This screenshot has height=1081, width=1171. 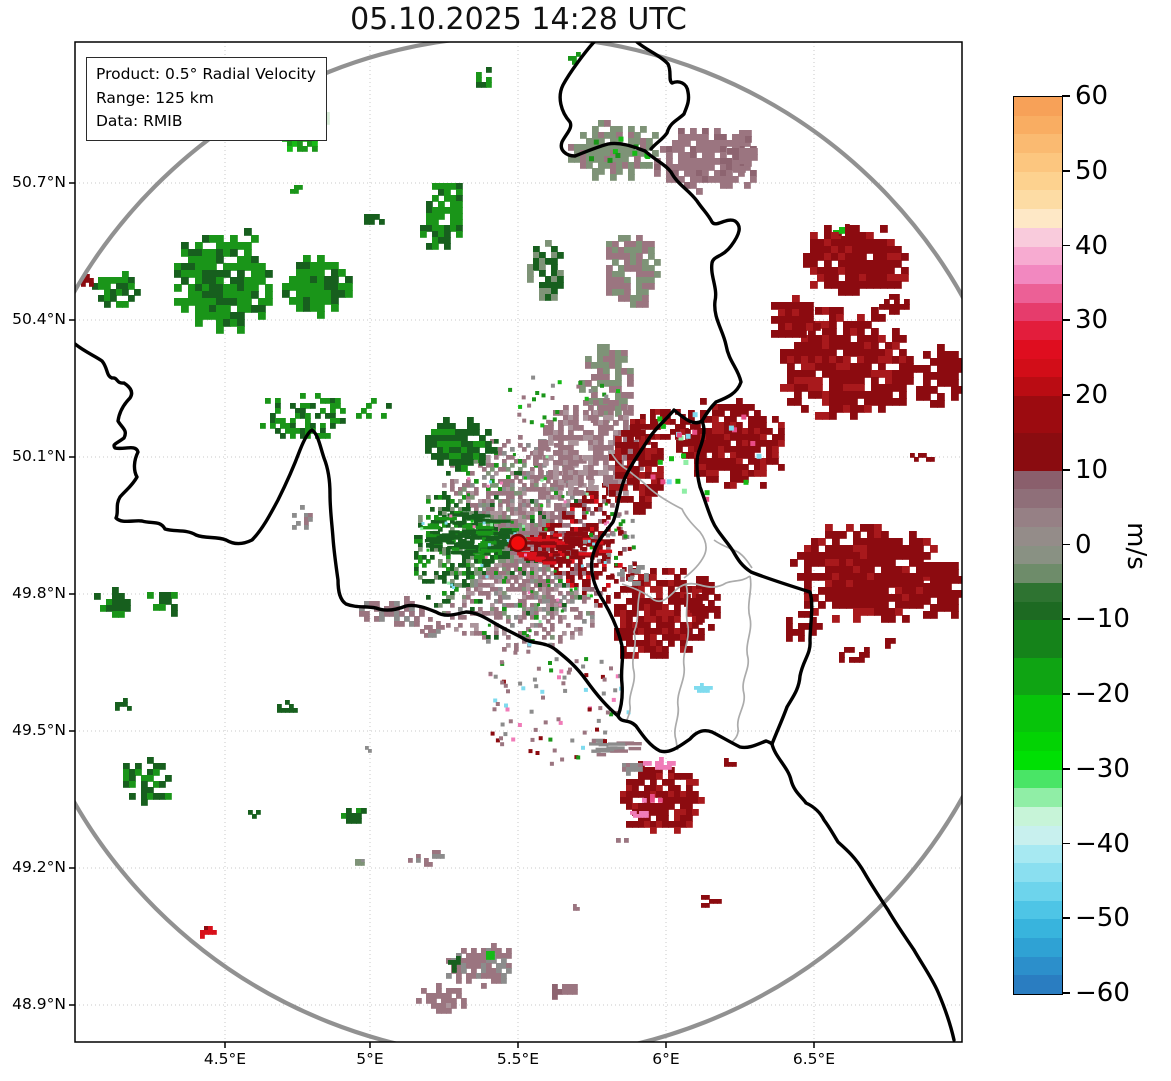 I want to click on colorbar-tick-label: −10, so click(x=1102, y=619).